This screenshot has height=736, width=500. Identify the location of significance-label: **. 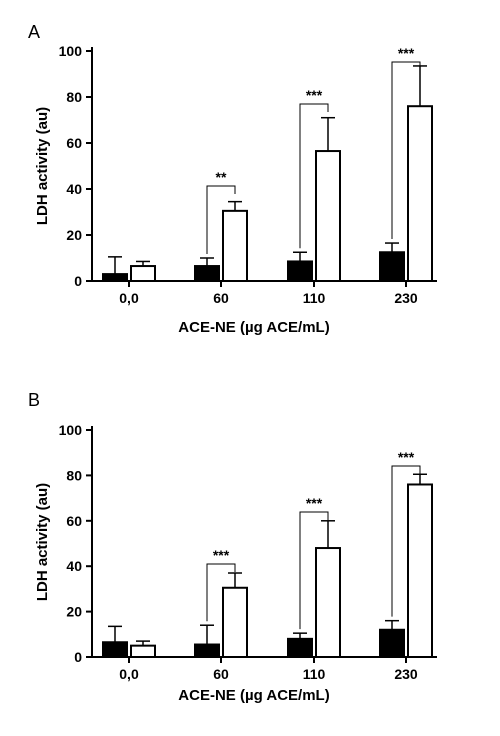
(221, 177).